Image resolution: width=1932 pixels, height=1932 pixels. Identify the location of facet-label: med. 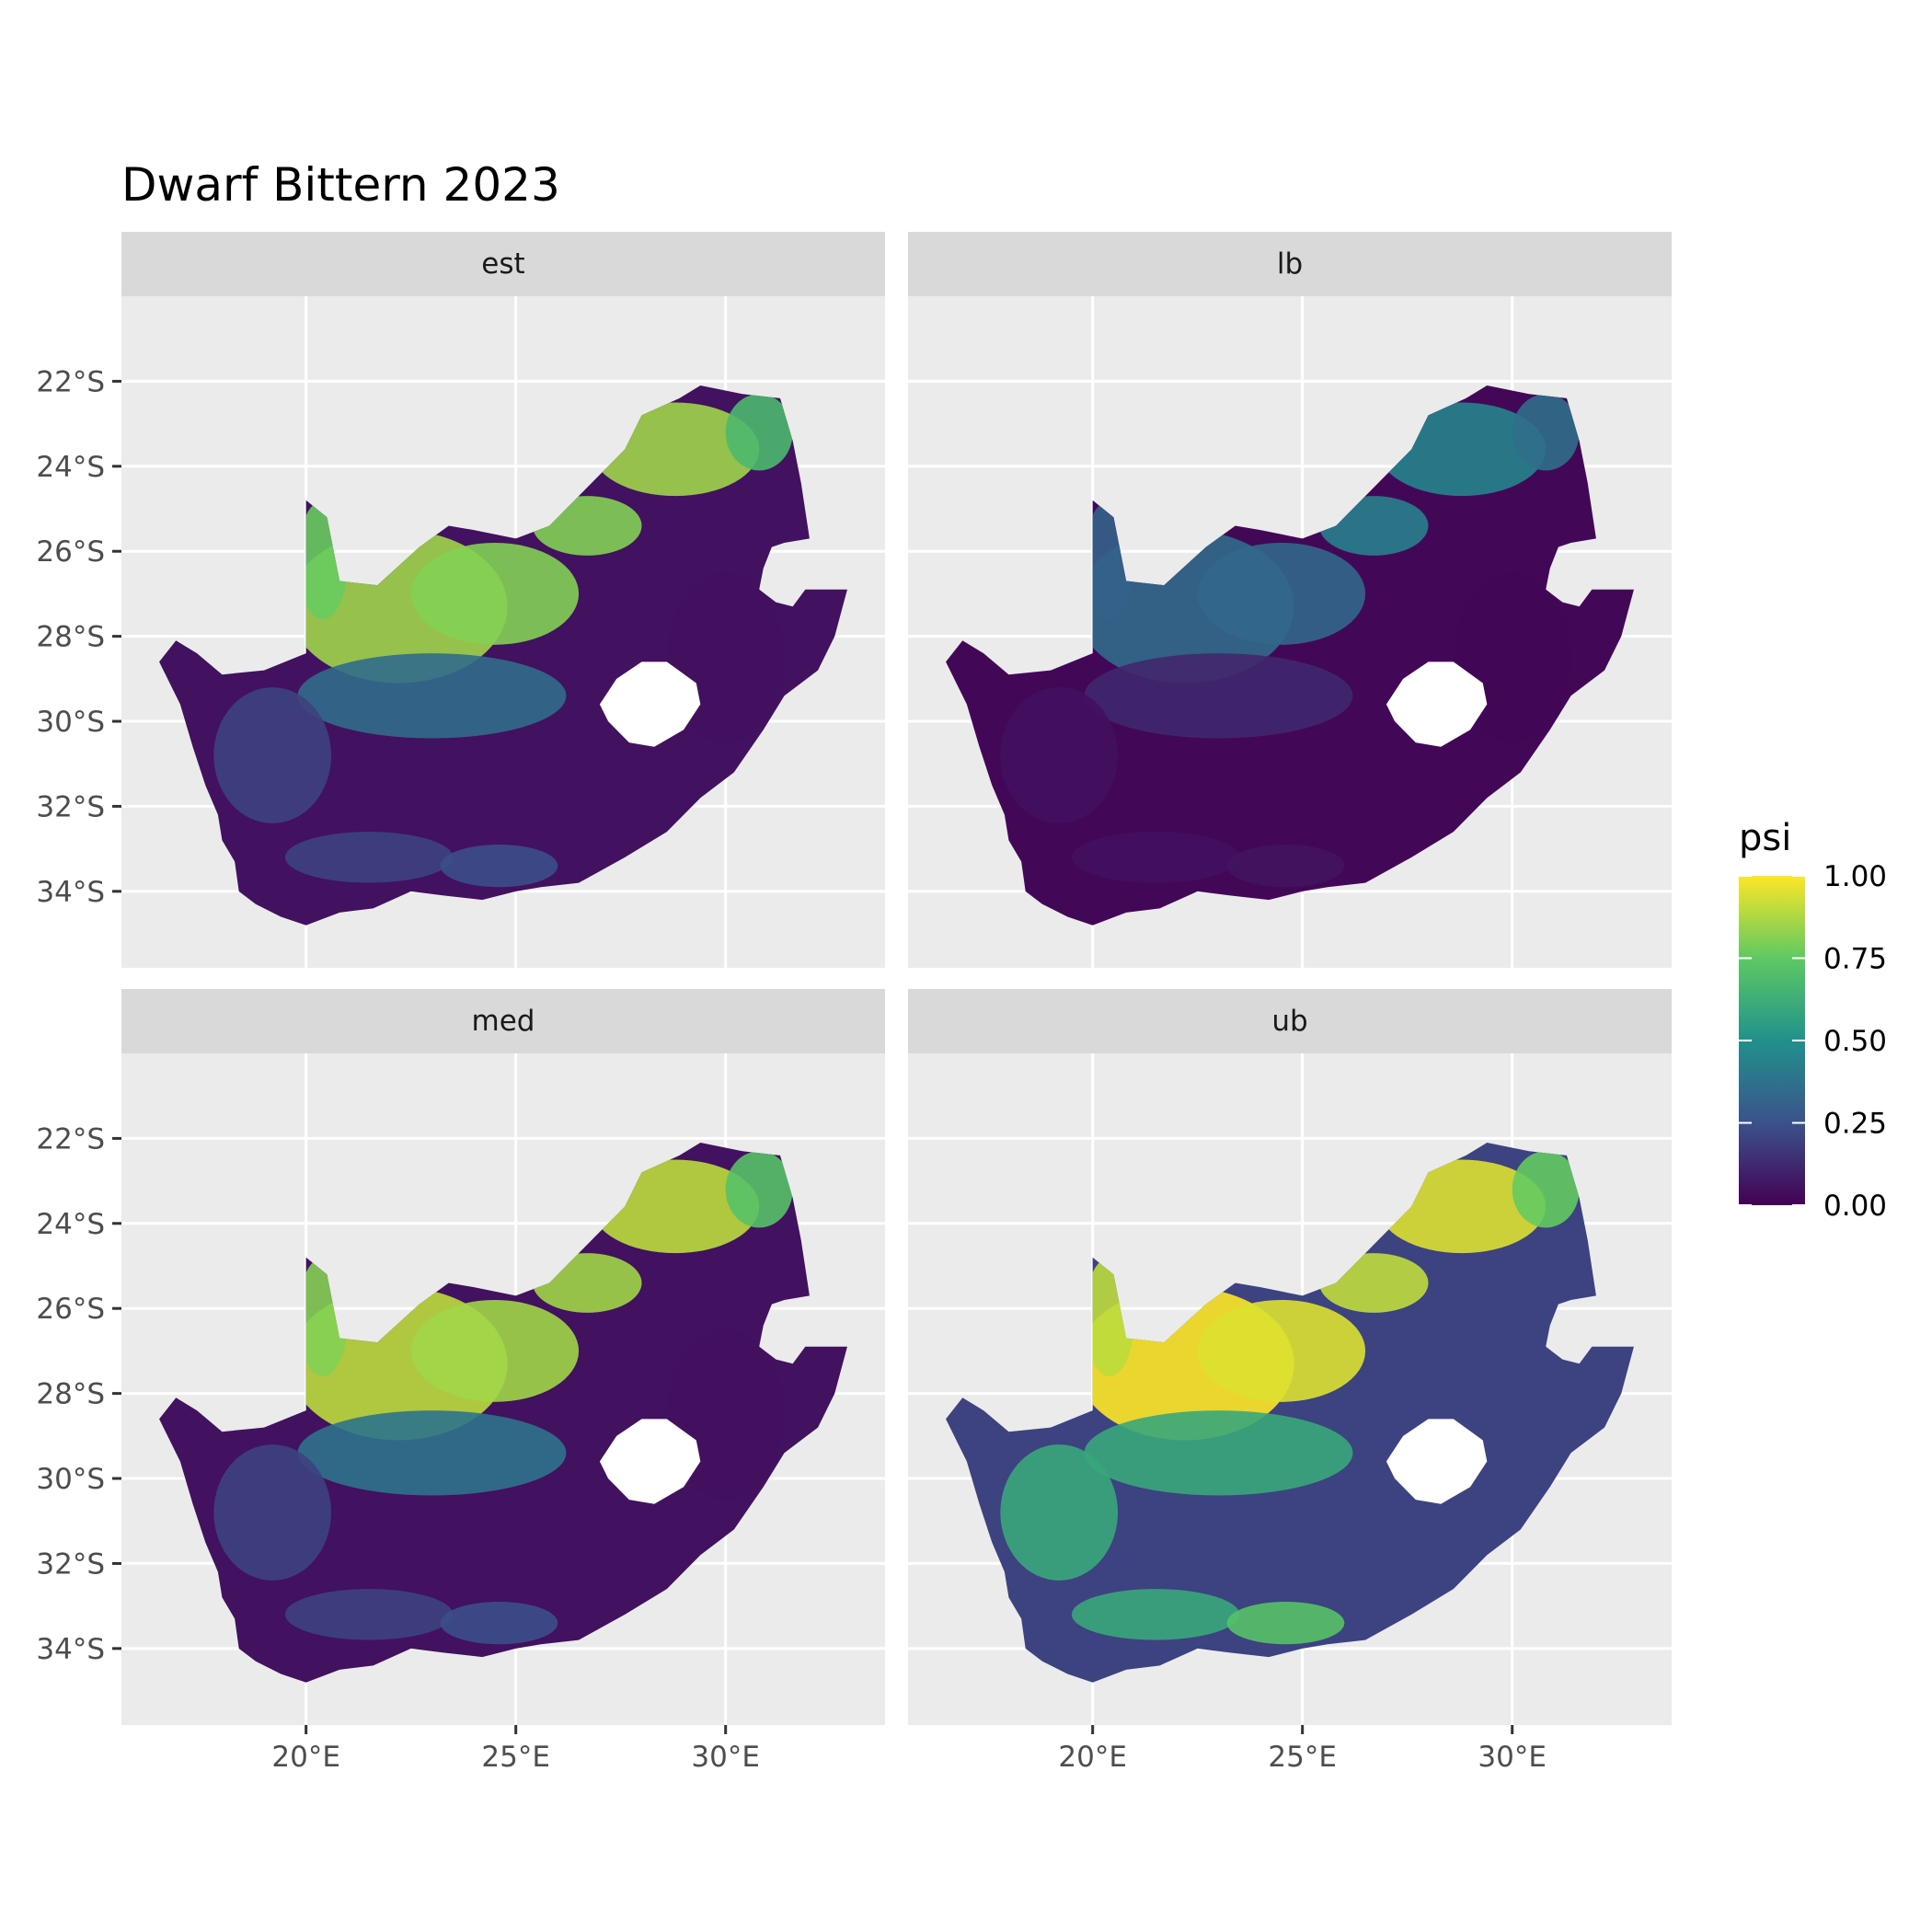
(503, 1021).